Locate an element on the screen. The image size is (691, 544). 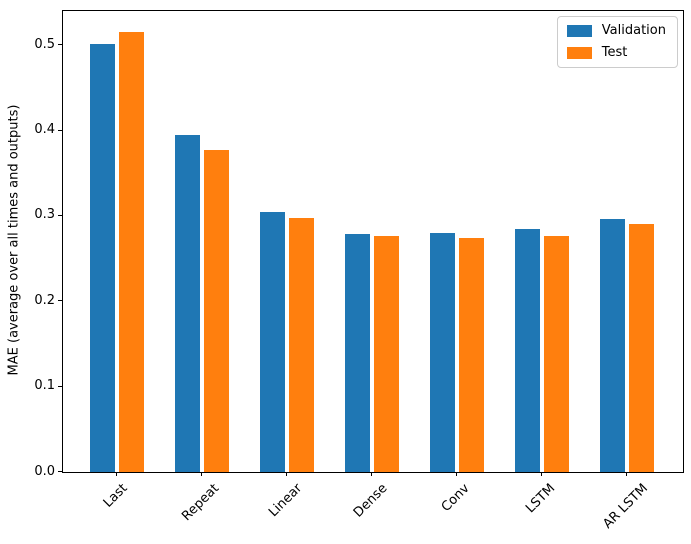
bar-test-dense is located at coordinates (386, 354).